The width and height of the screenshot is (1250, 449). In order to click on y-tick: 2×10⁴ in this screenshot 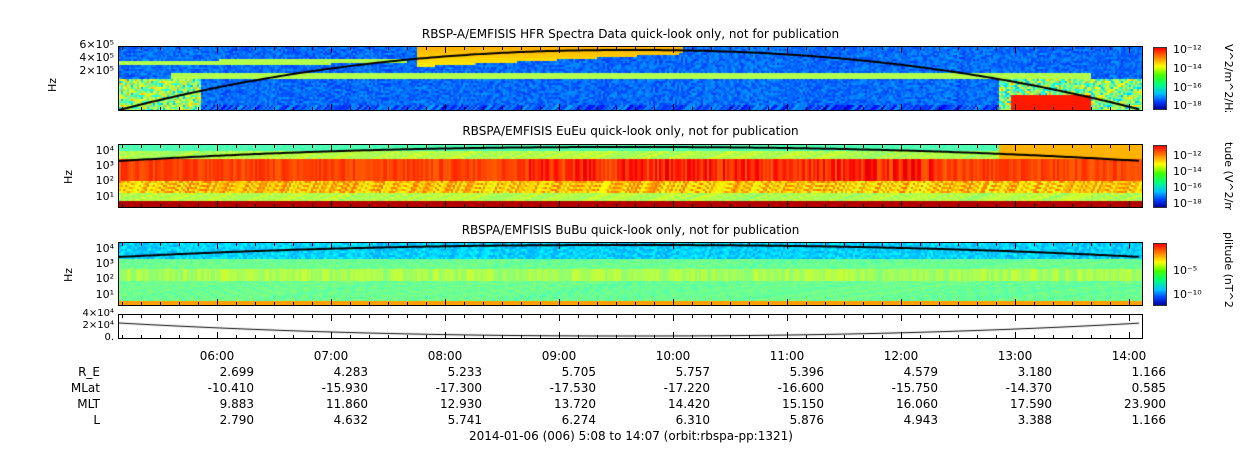, I will do `click(98, 325)`.